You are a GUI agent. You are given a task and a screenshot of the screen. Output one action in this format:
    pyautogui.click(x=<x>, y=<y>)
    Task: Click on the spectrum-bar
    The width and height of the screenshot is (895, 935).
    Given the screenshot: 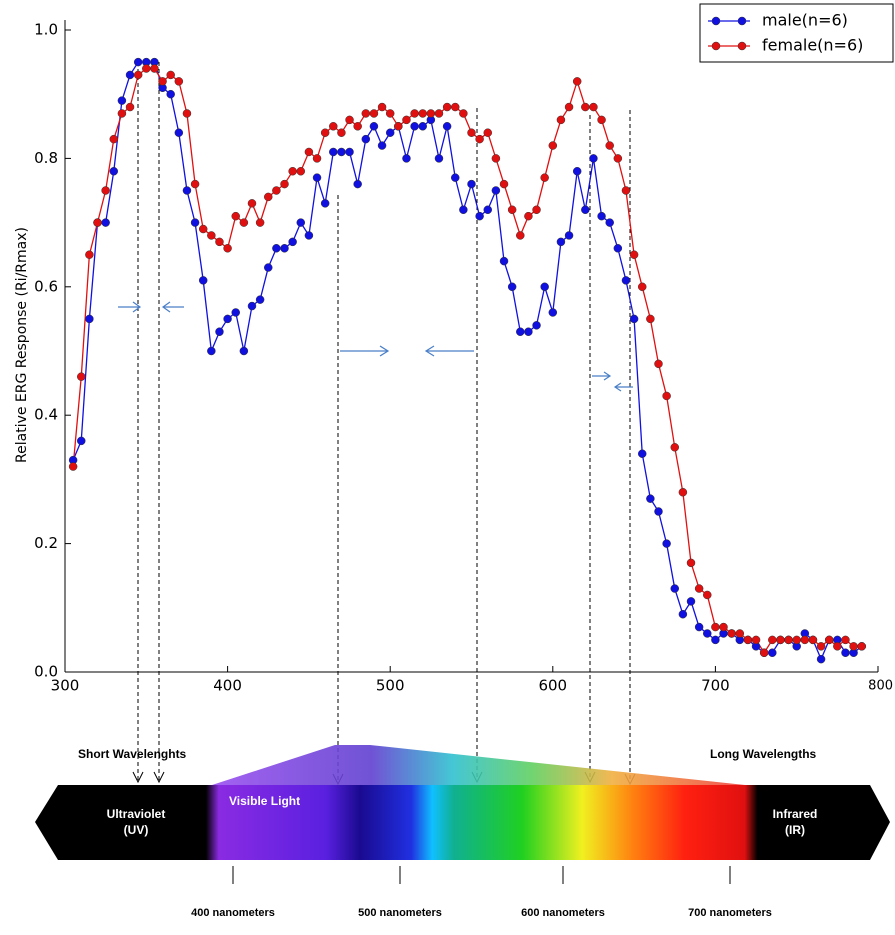 What is the action you would take?
    pyautogui.click(x=462, y=822)
    